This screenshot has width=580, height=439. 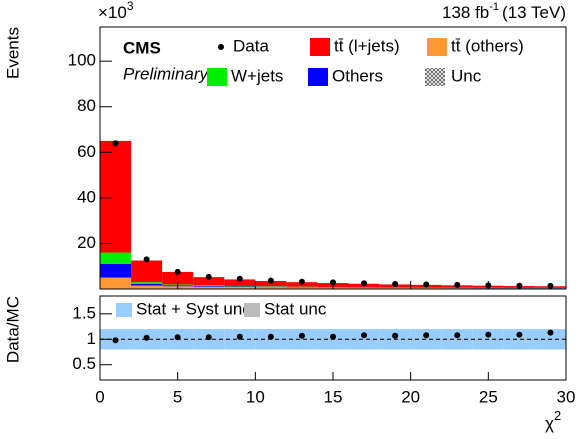 I want to click on x-tick-label: 5, so click(x=177, y=396).